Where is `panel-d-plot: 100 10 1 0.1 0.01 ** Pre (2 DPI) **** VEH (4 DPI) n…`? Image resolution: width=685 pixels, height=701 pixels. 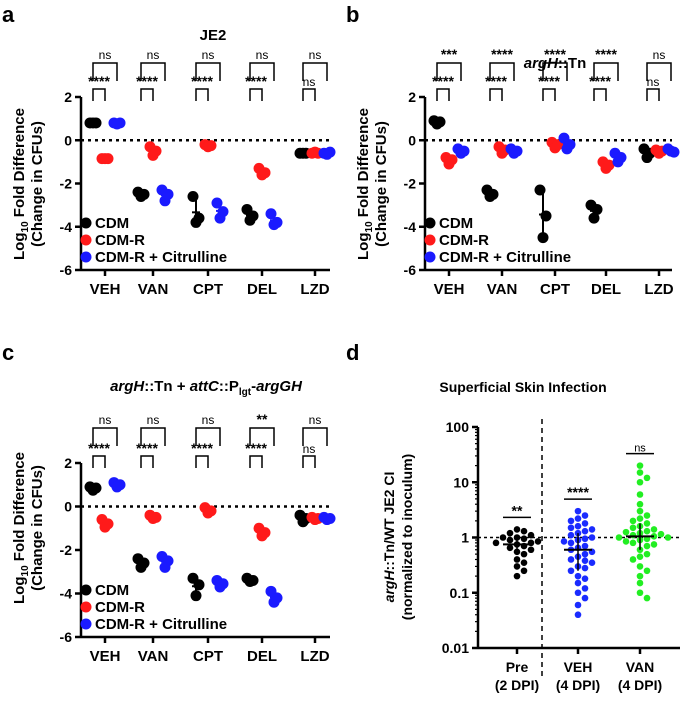
panel-d-plot: 100 10 1 0.1 0.01 ** Pre (2 DPI) **** VEH (4 DPI) n… is located at coordinates (561, 556).